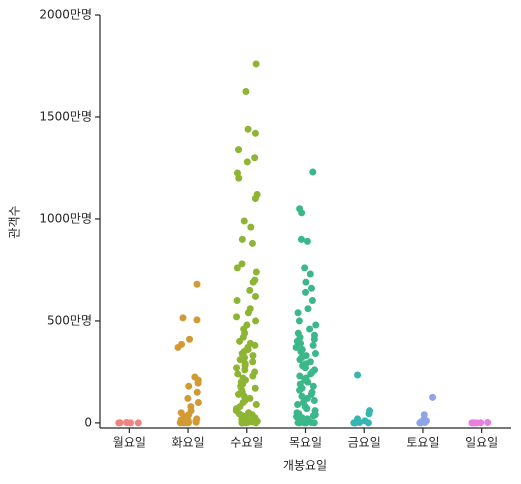  What do you see at coordinates (65, 15) in the screenshot?
I see `y-tick-label: 2000만명` at bounding box center [65, 15].